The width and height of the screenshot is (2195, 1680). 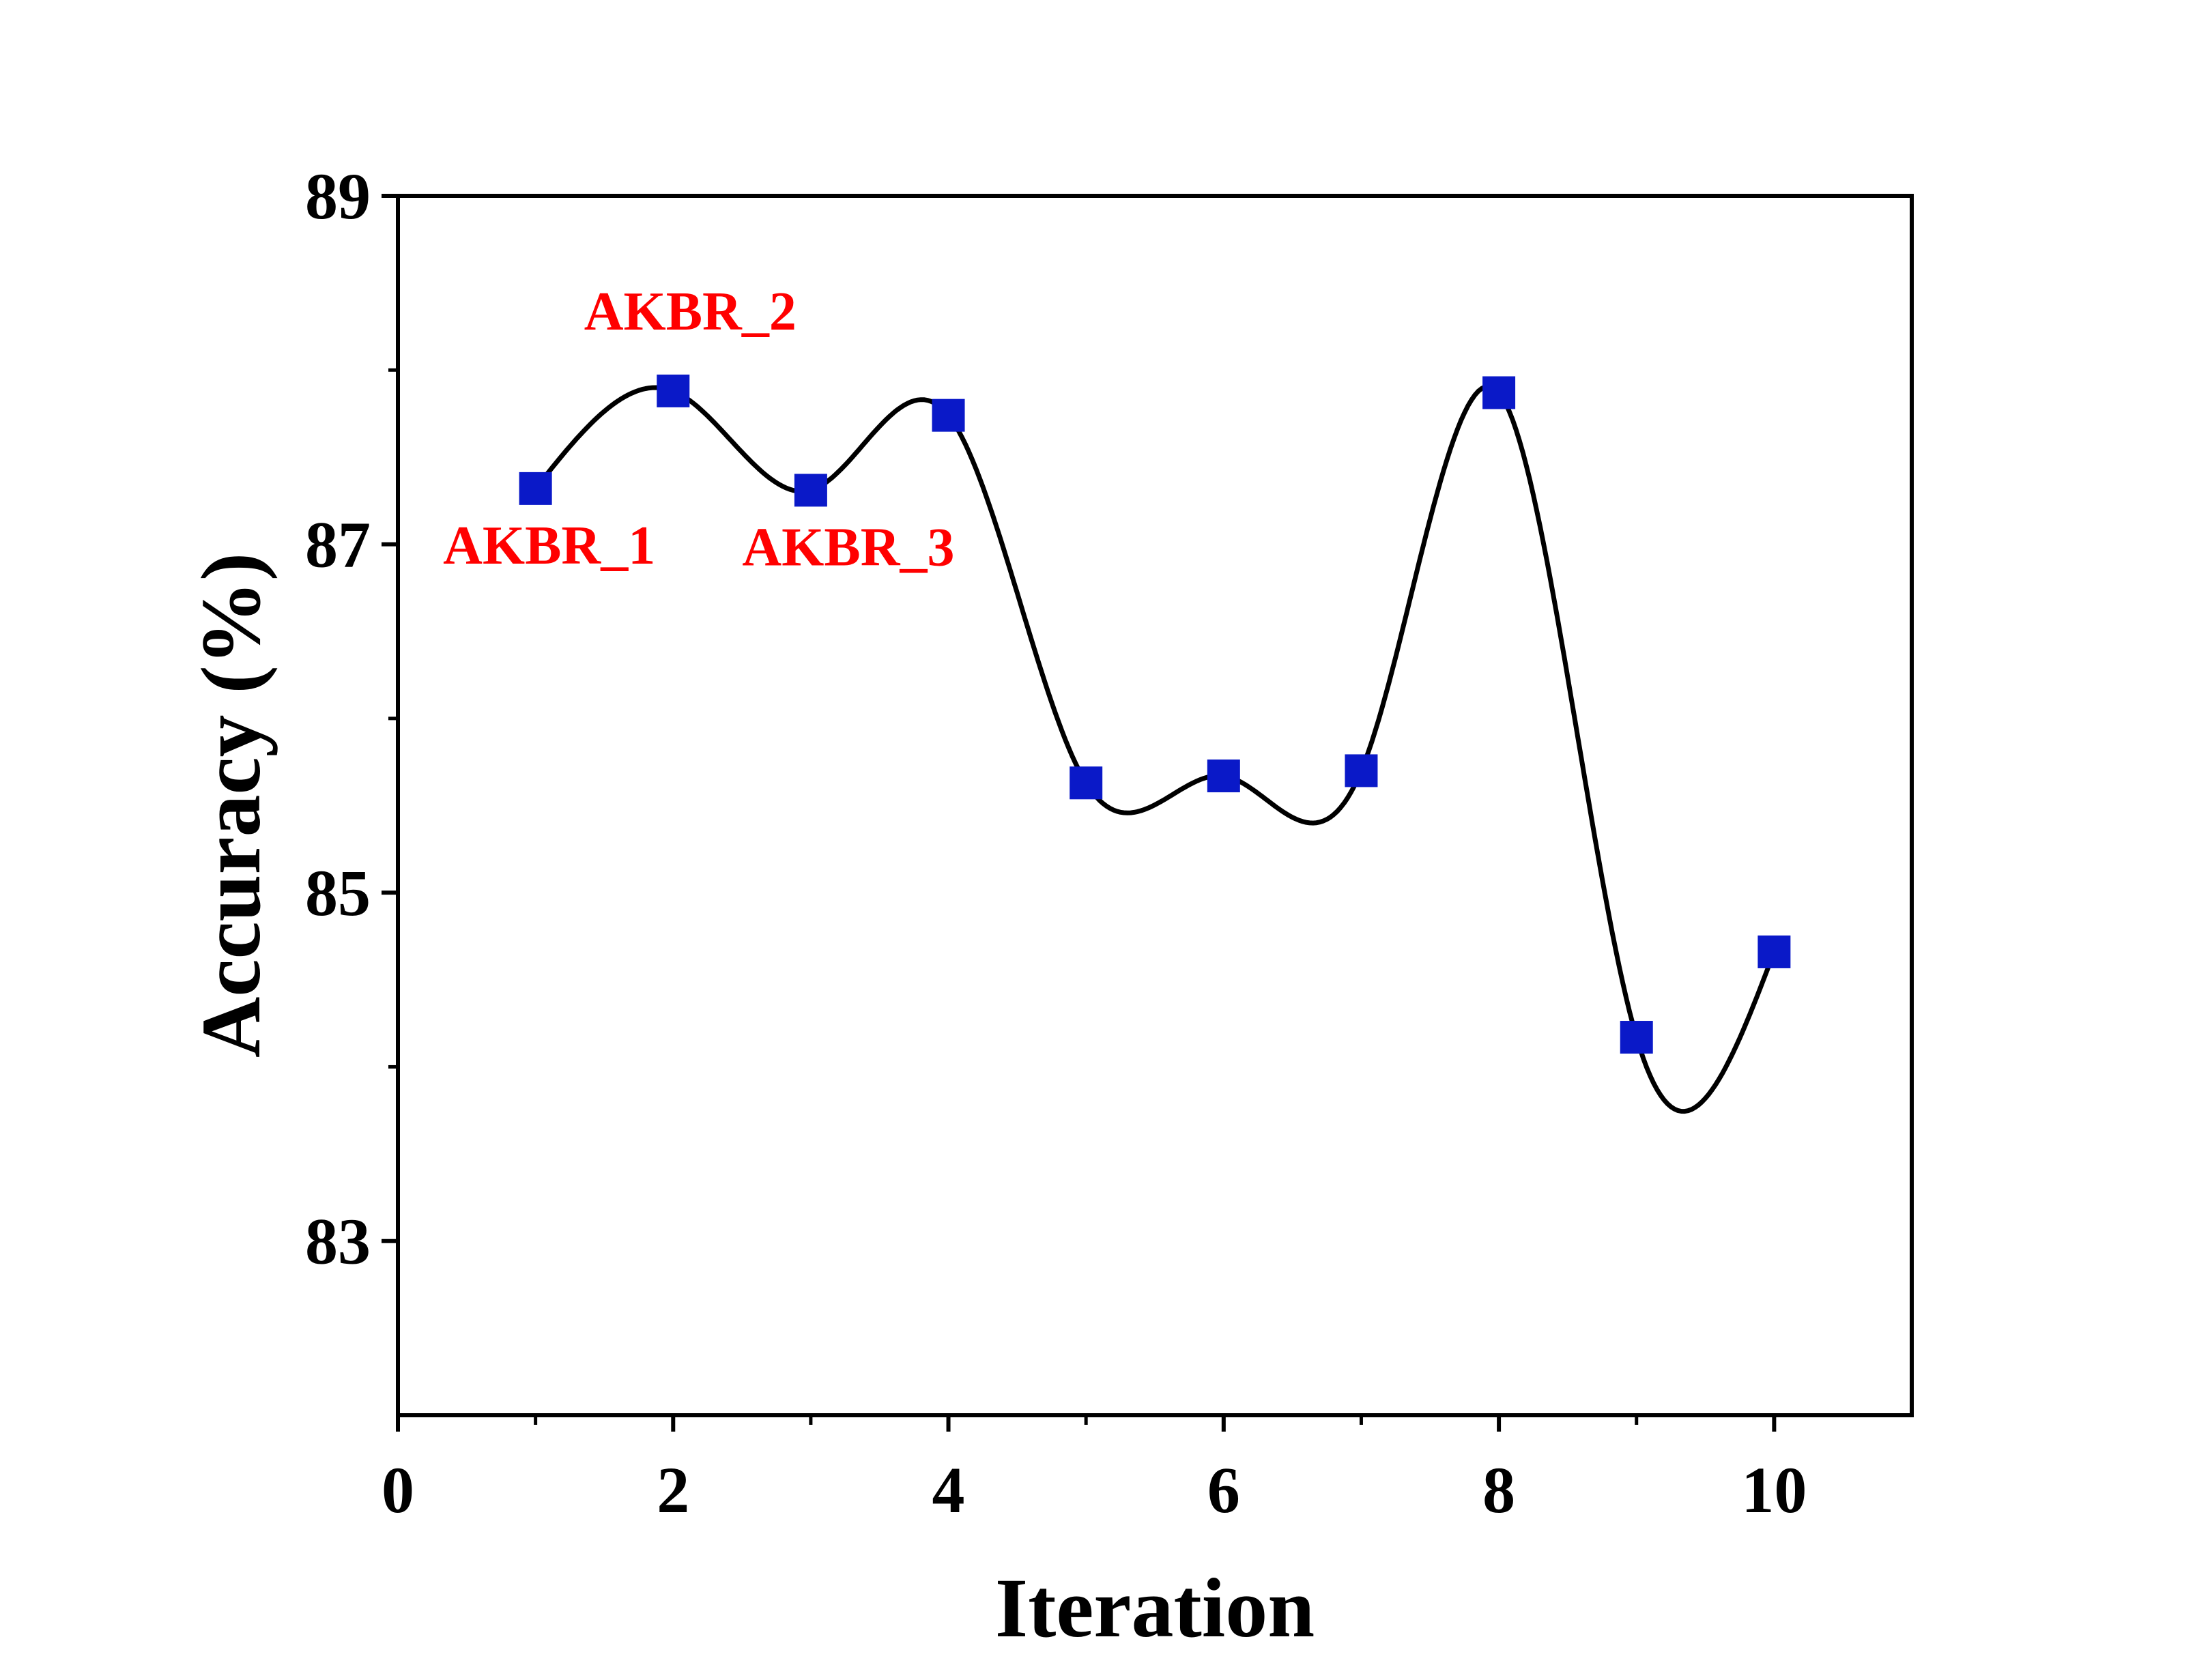 What do you see at coordinates (1223, 1489) in the screenshot?
I see `x-tick-label: 6` at bounding box center [1223, 1489].